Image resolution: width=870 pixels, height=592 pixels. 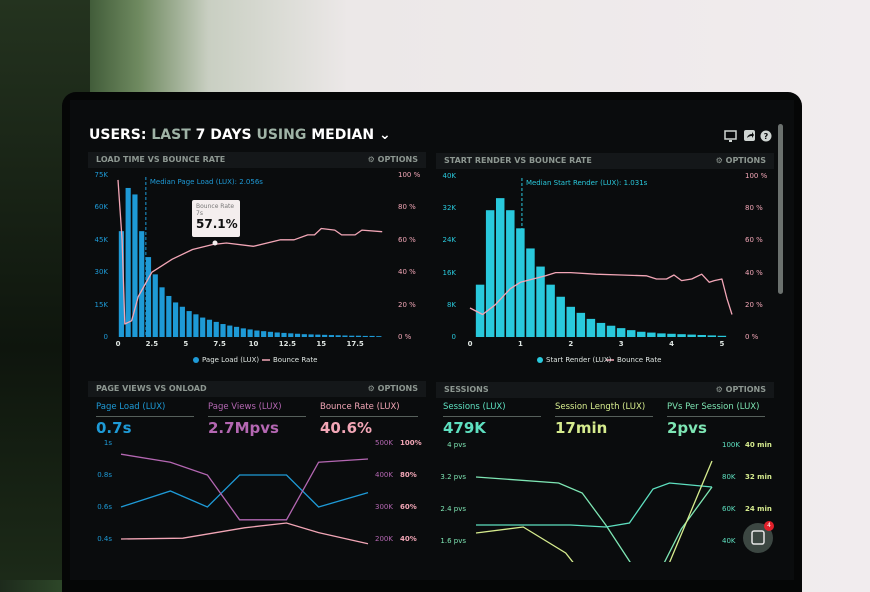 What do you see at coordinates (346, 428) in the screenshot?
I see `metric-value: 40.6%` at bounding box center [346, 428].